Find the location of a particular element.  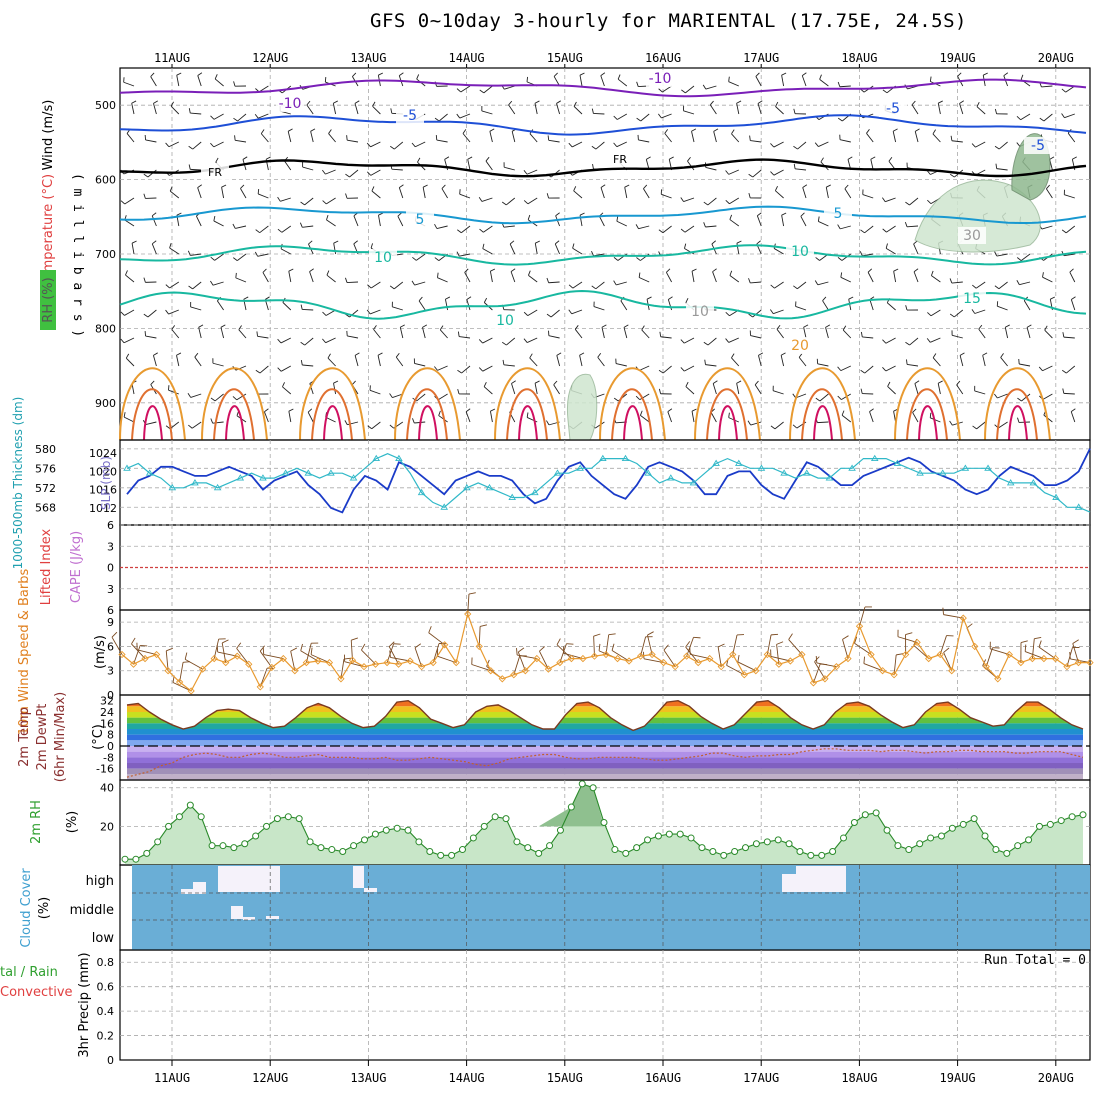

thickness-marker is located at coordinates (920, 472).